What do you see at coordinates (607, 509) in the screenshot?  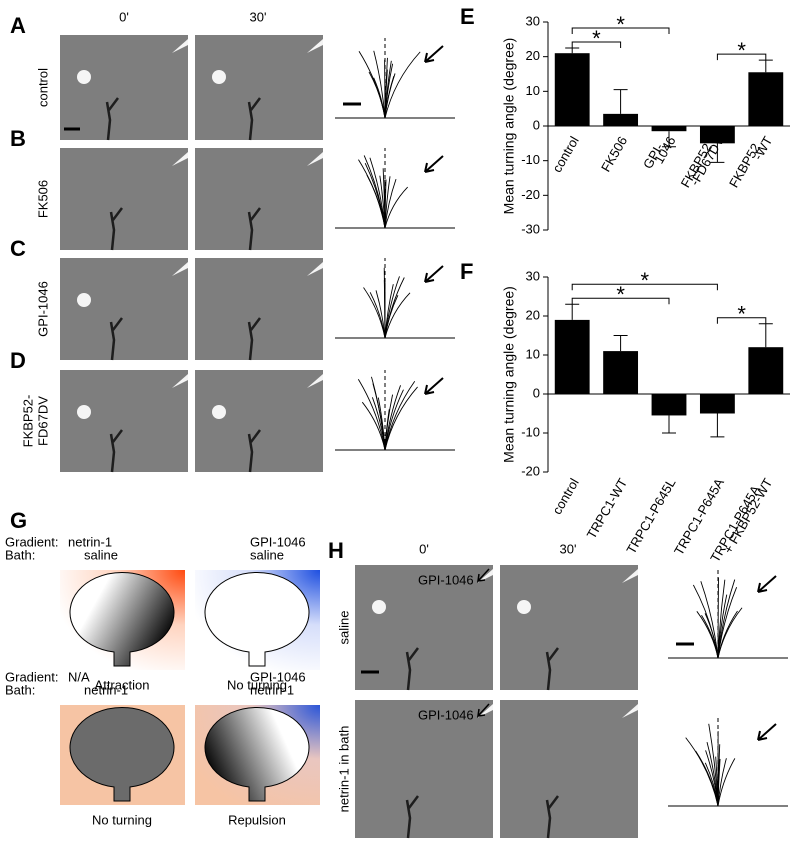 I see `x-tick-label: TRPC1-WT` at bounding box center [607, 509].